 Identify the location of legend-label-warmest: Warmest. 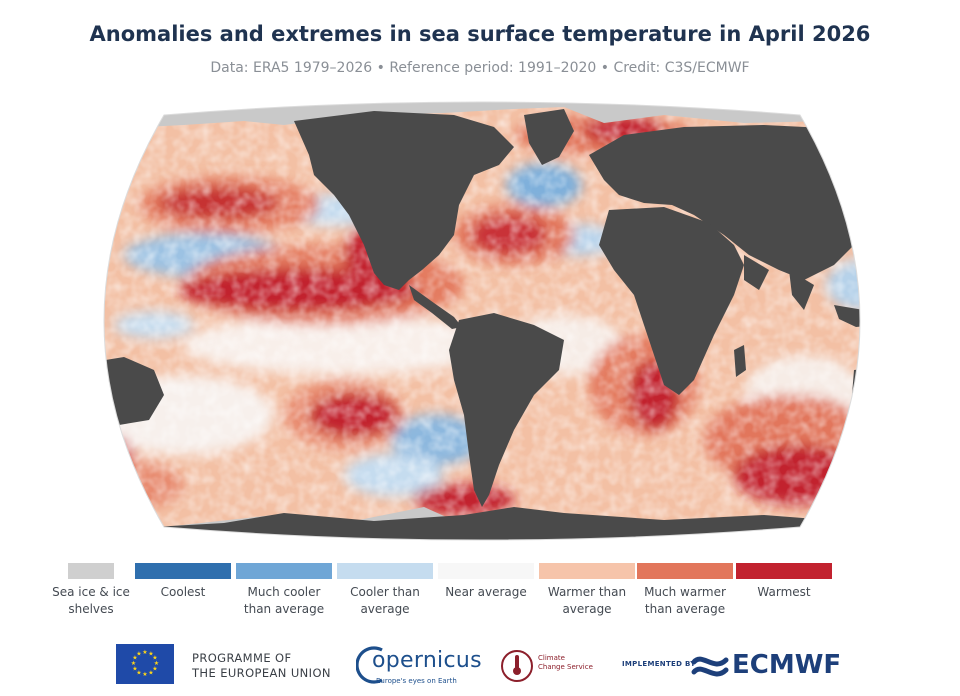
(784, 592).